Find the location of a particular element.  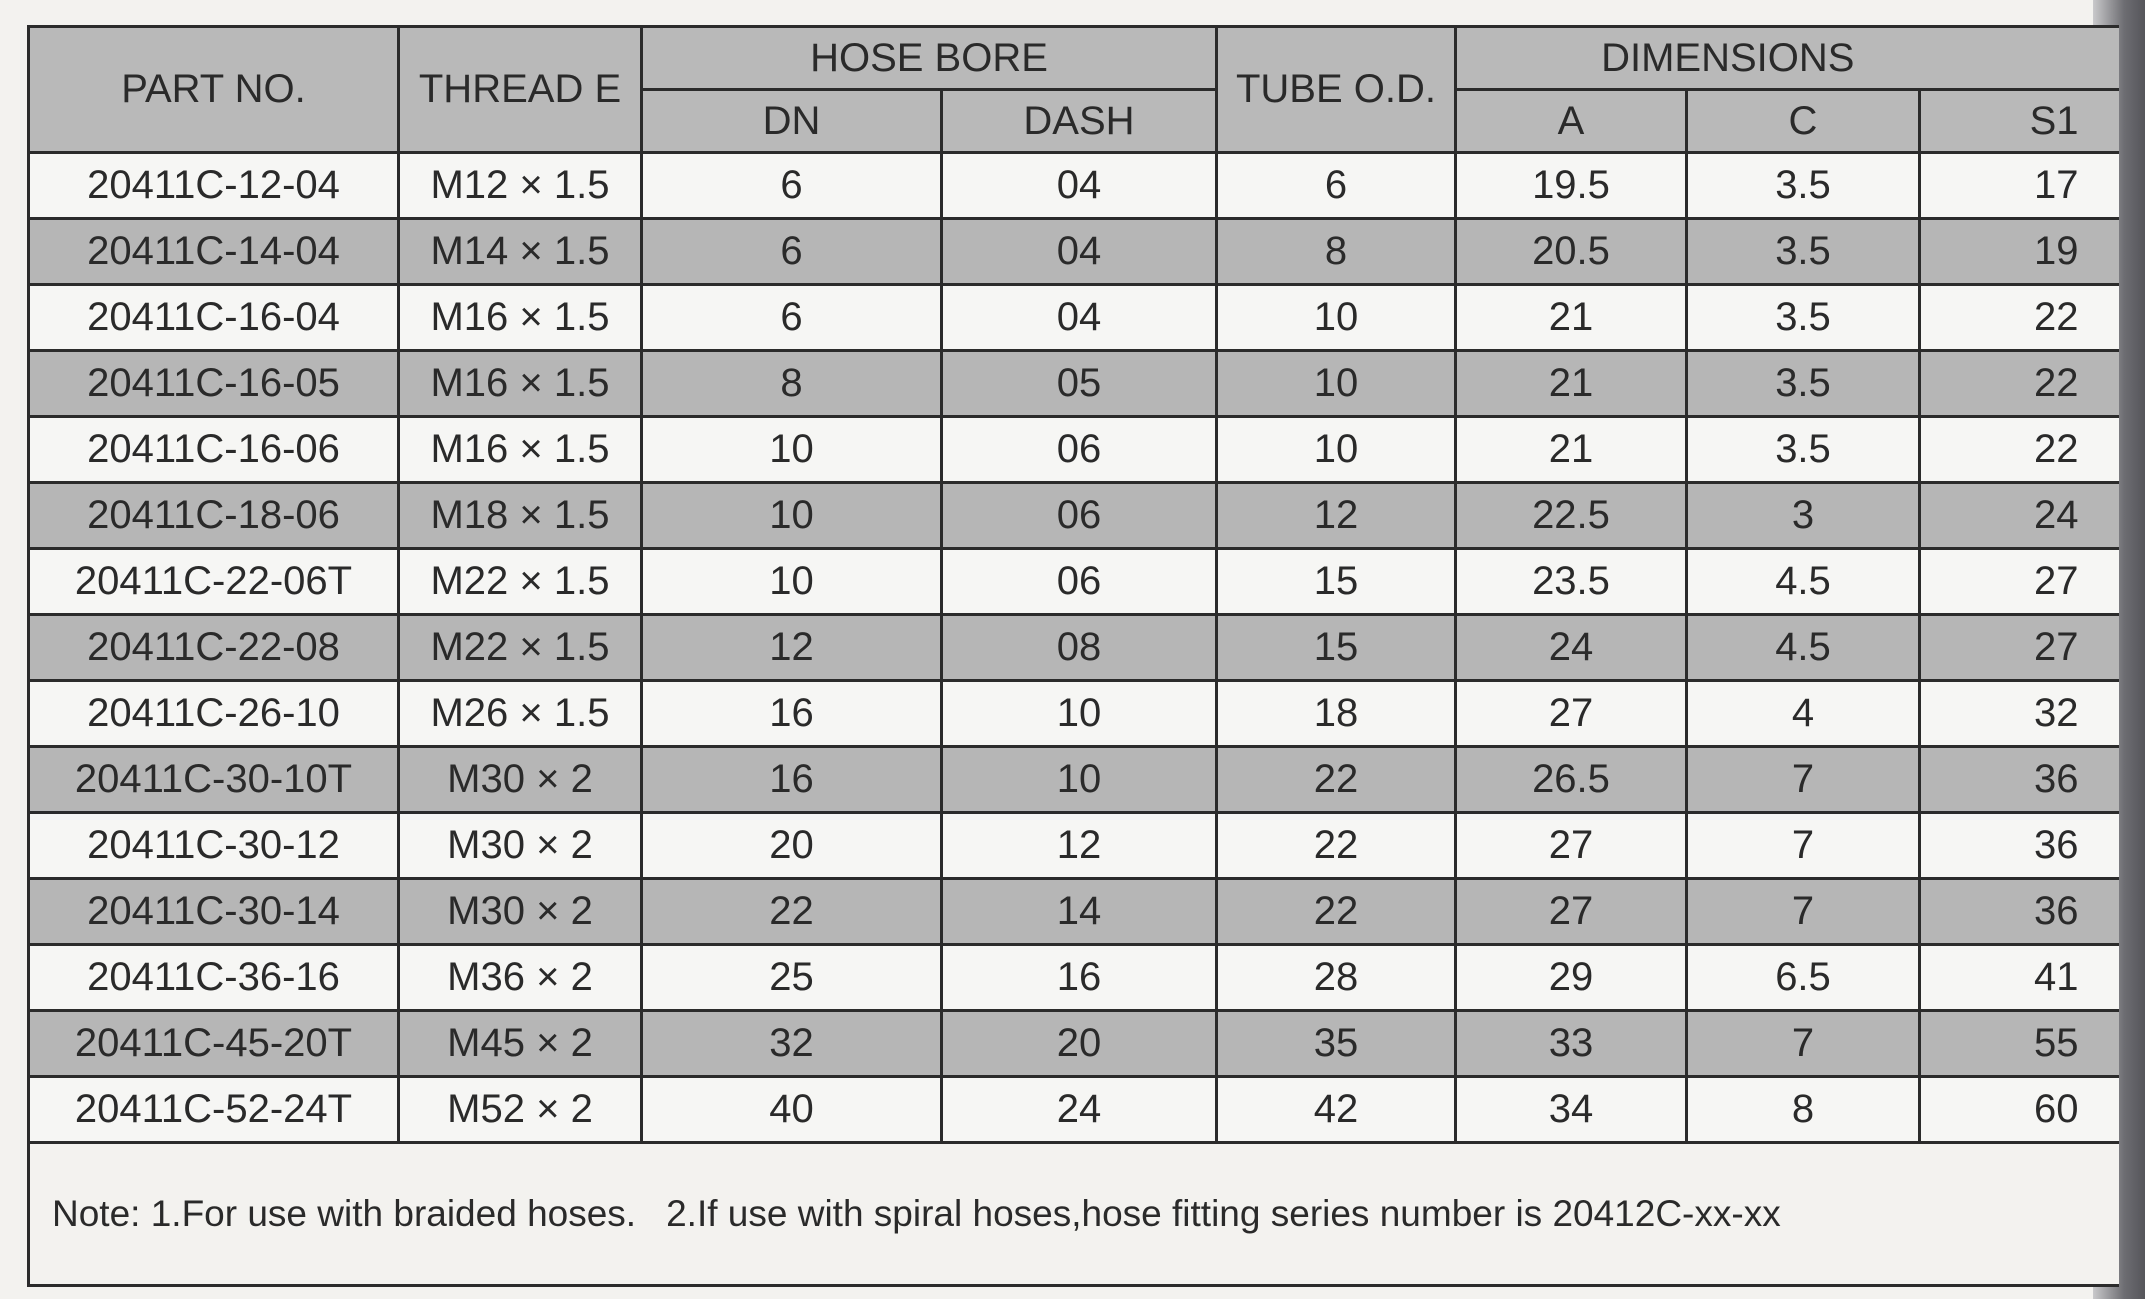

cell-dim-a: 27 is located at coordinates (1571, 845).